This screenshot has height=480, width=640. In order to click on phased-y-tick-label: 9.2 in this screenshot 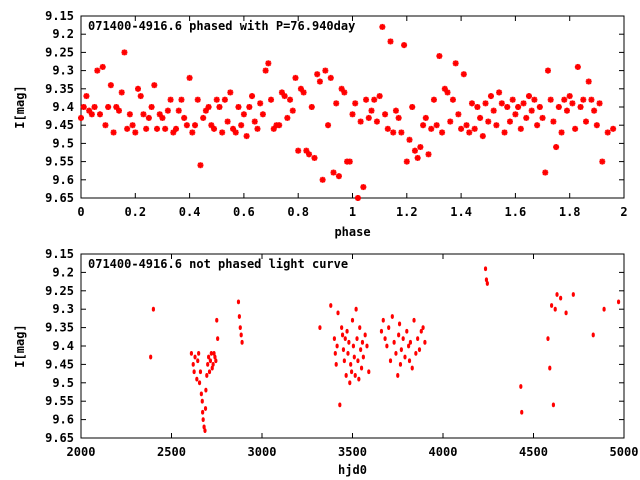, I will do `click(63, 34)`.